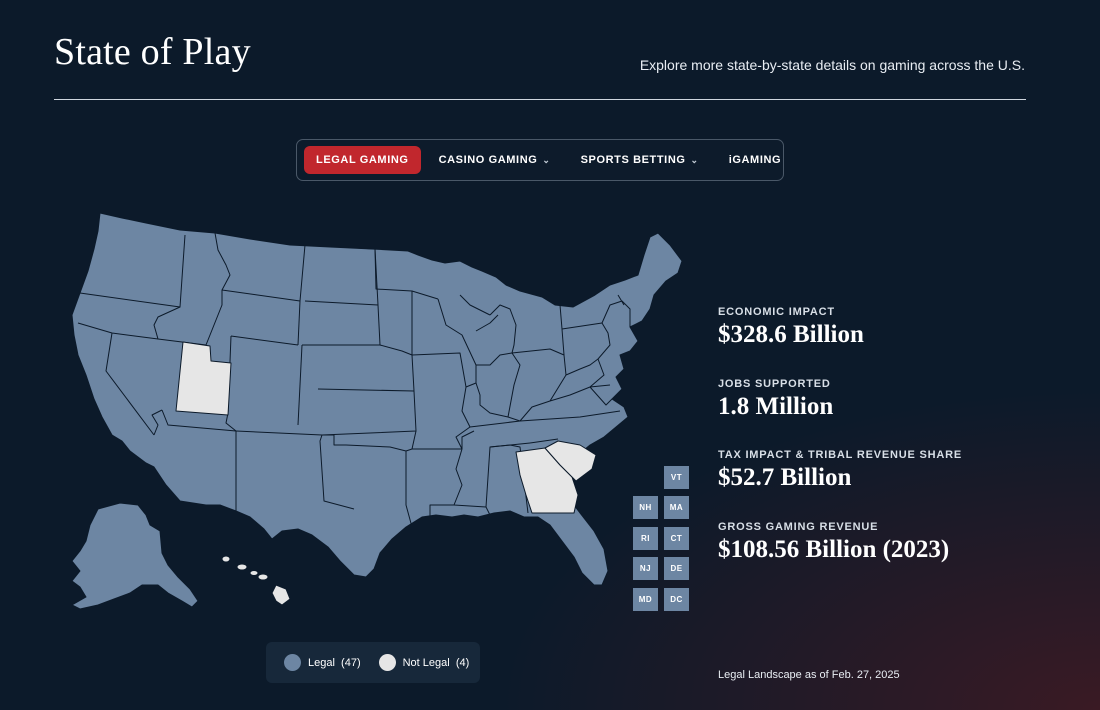 The width and height of the screenshot is (1100, 710). Describe the element at coordinates (676, 477) in the screenshot. I see `state-button-vt: VT` at that location.